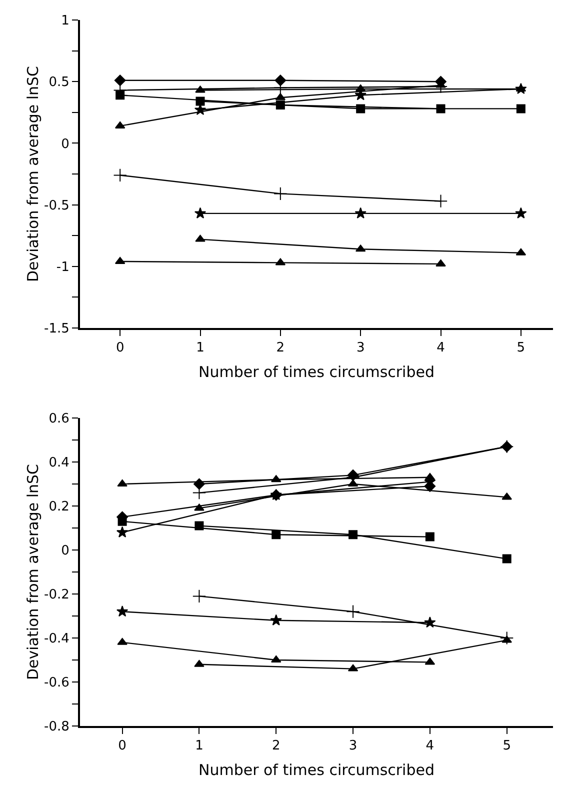  I want to click on y-tick-label: 0.5, so click(59, 82).